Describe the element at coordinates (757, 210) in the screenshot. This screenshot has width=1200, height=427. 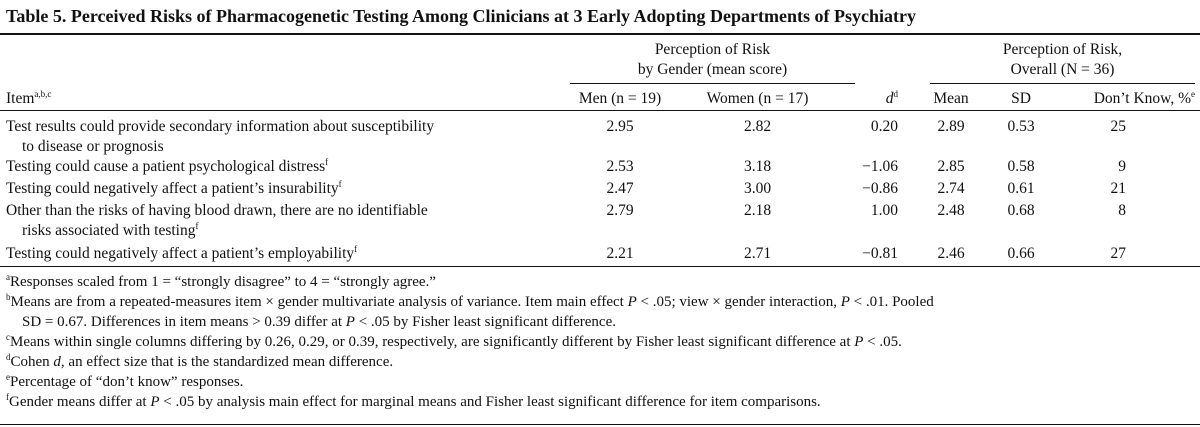
I see `cell: 2.18` at that location.